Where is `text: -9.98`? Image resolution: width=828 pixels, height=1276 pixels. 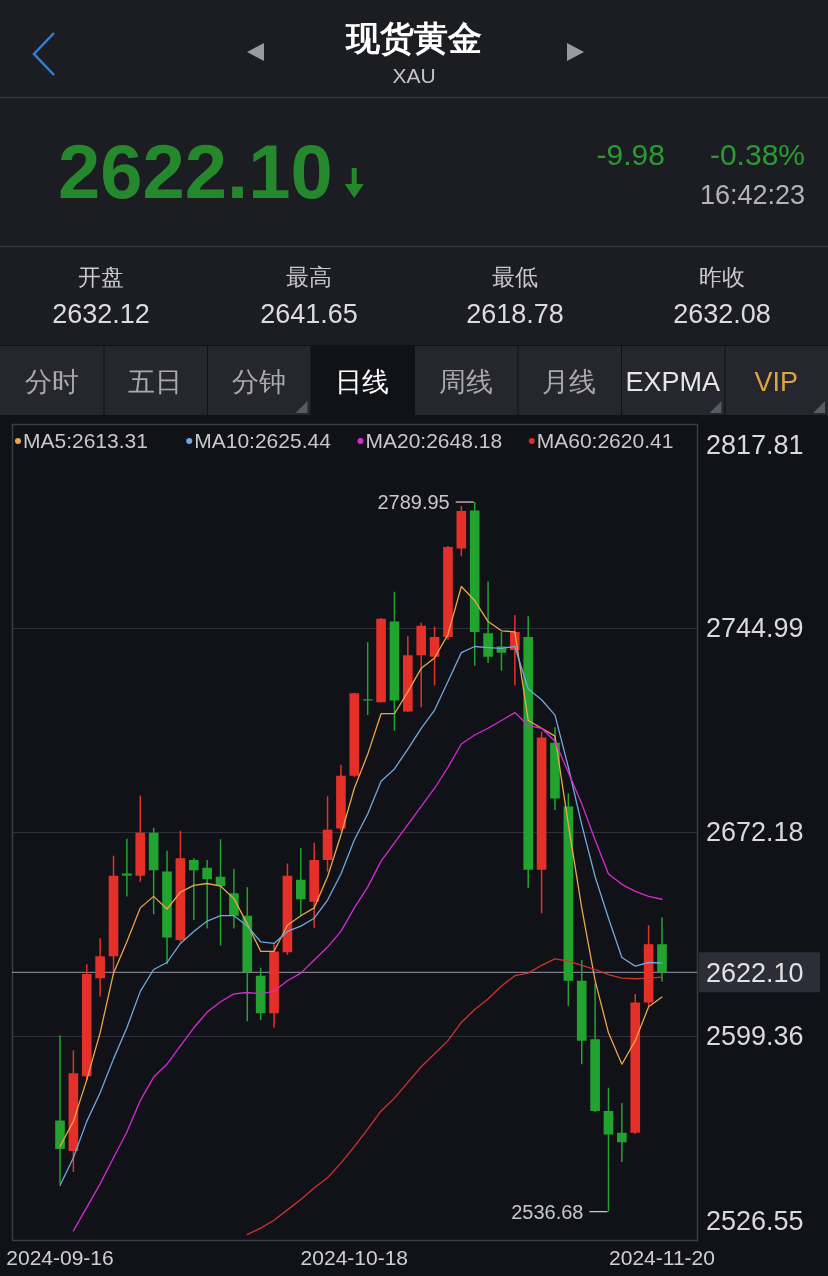
text: -9.98 is located at coordinates (630, 154).